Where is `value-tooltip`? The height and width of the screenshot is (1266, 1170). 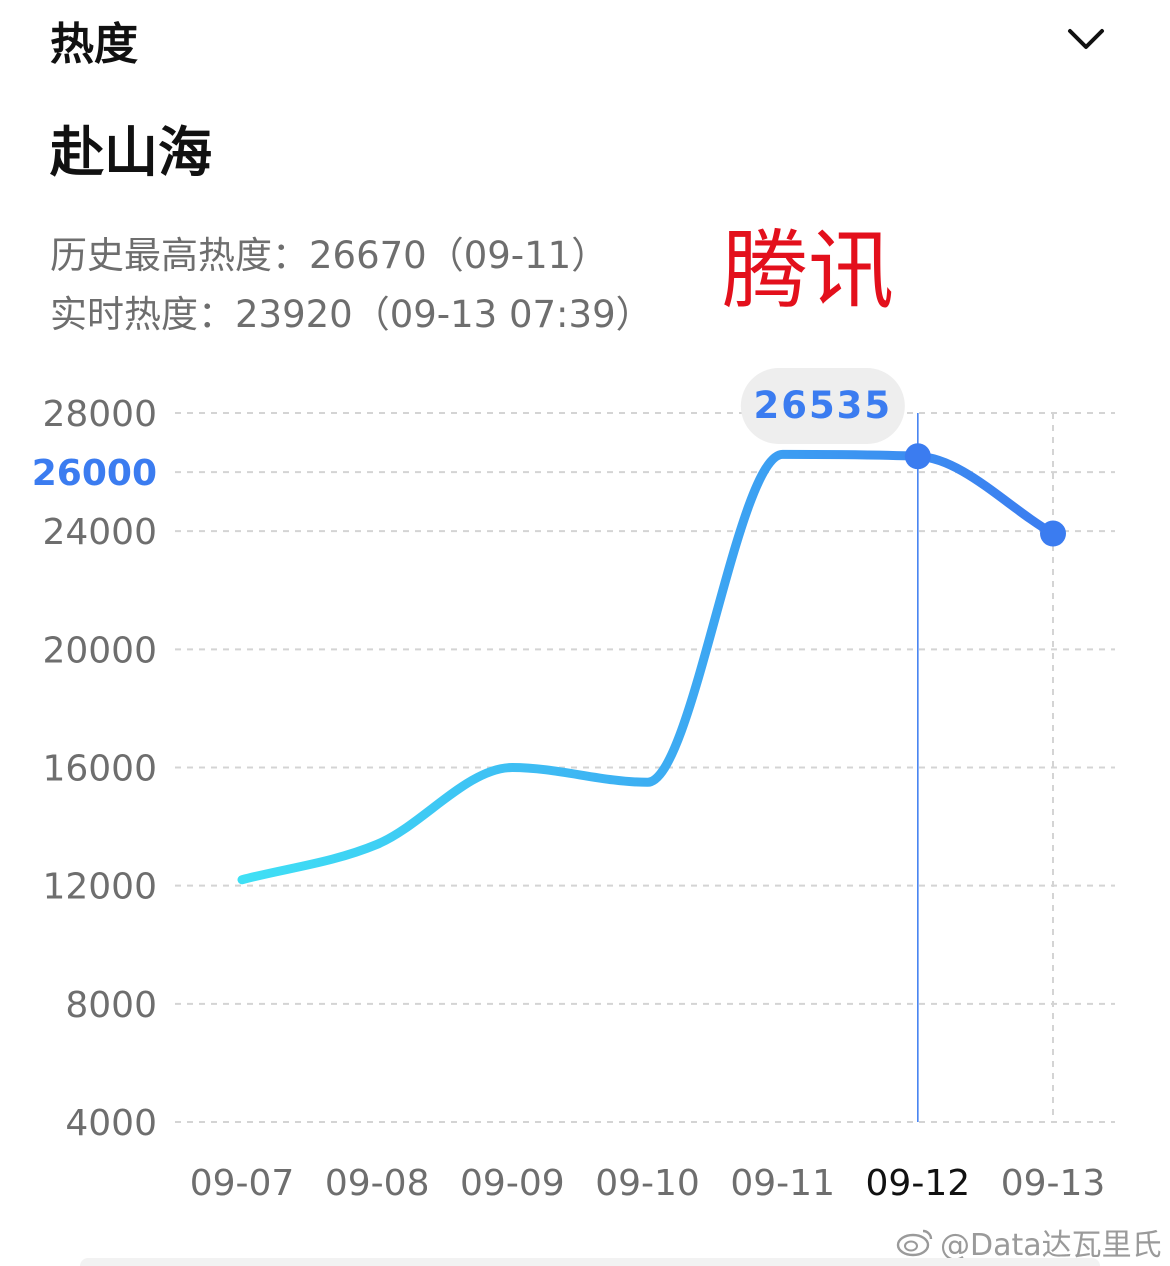
value-tooltip is located at coordinates (822, 406).